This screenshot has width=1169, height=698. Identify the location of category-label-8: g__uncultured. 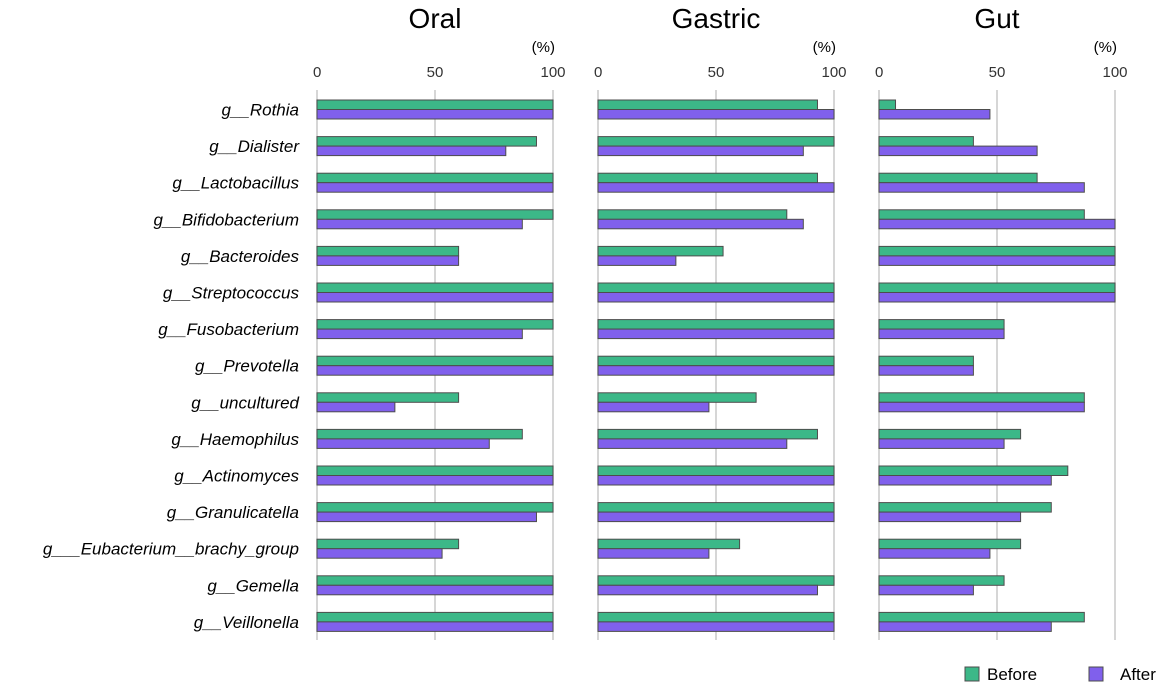
(245, 402).